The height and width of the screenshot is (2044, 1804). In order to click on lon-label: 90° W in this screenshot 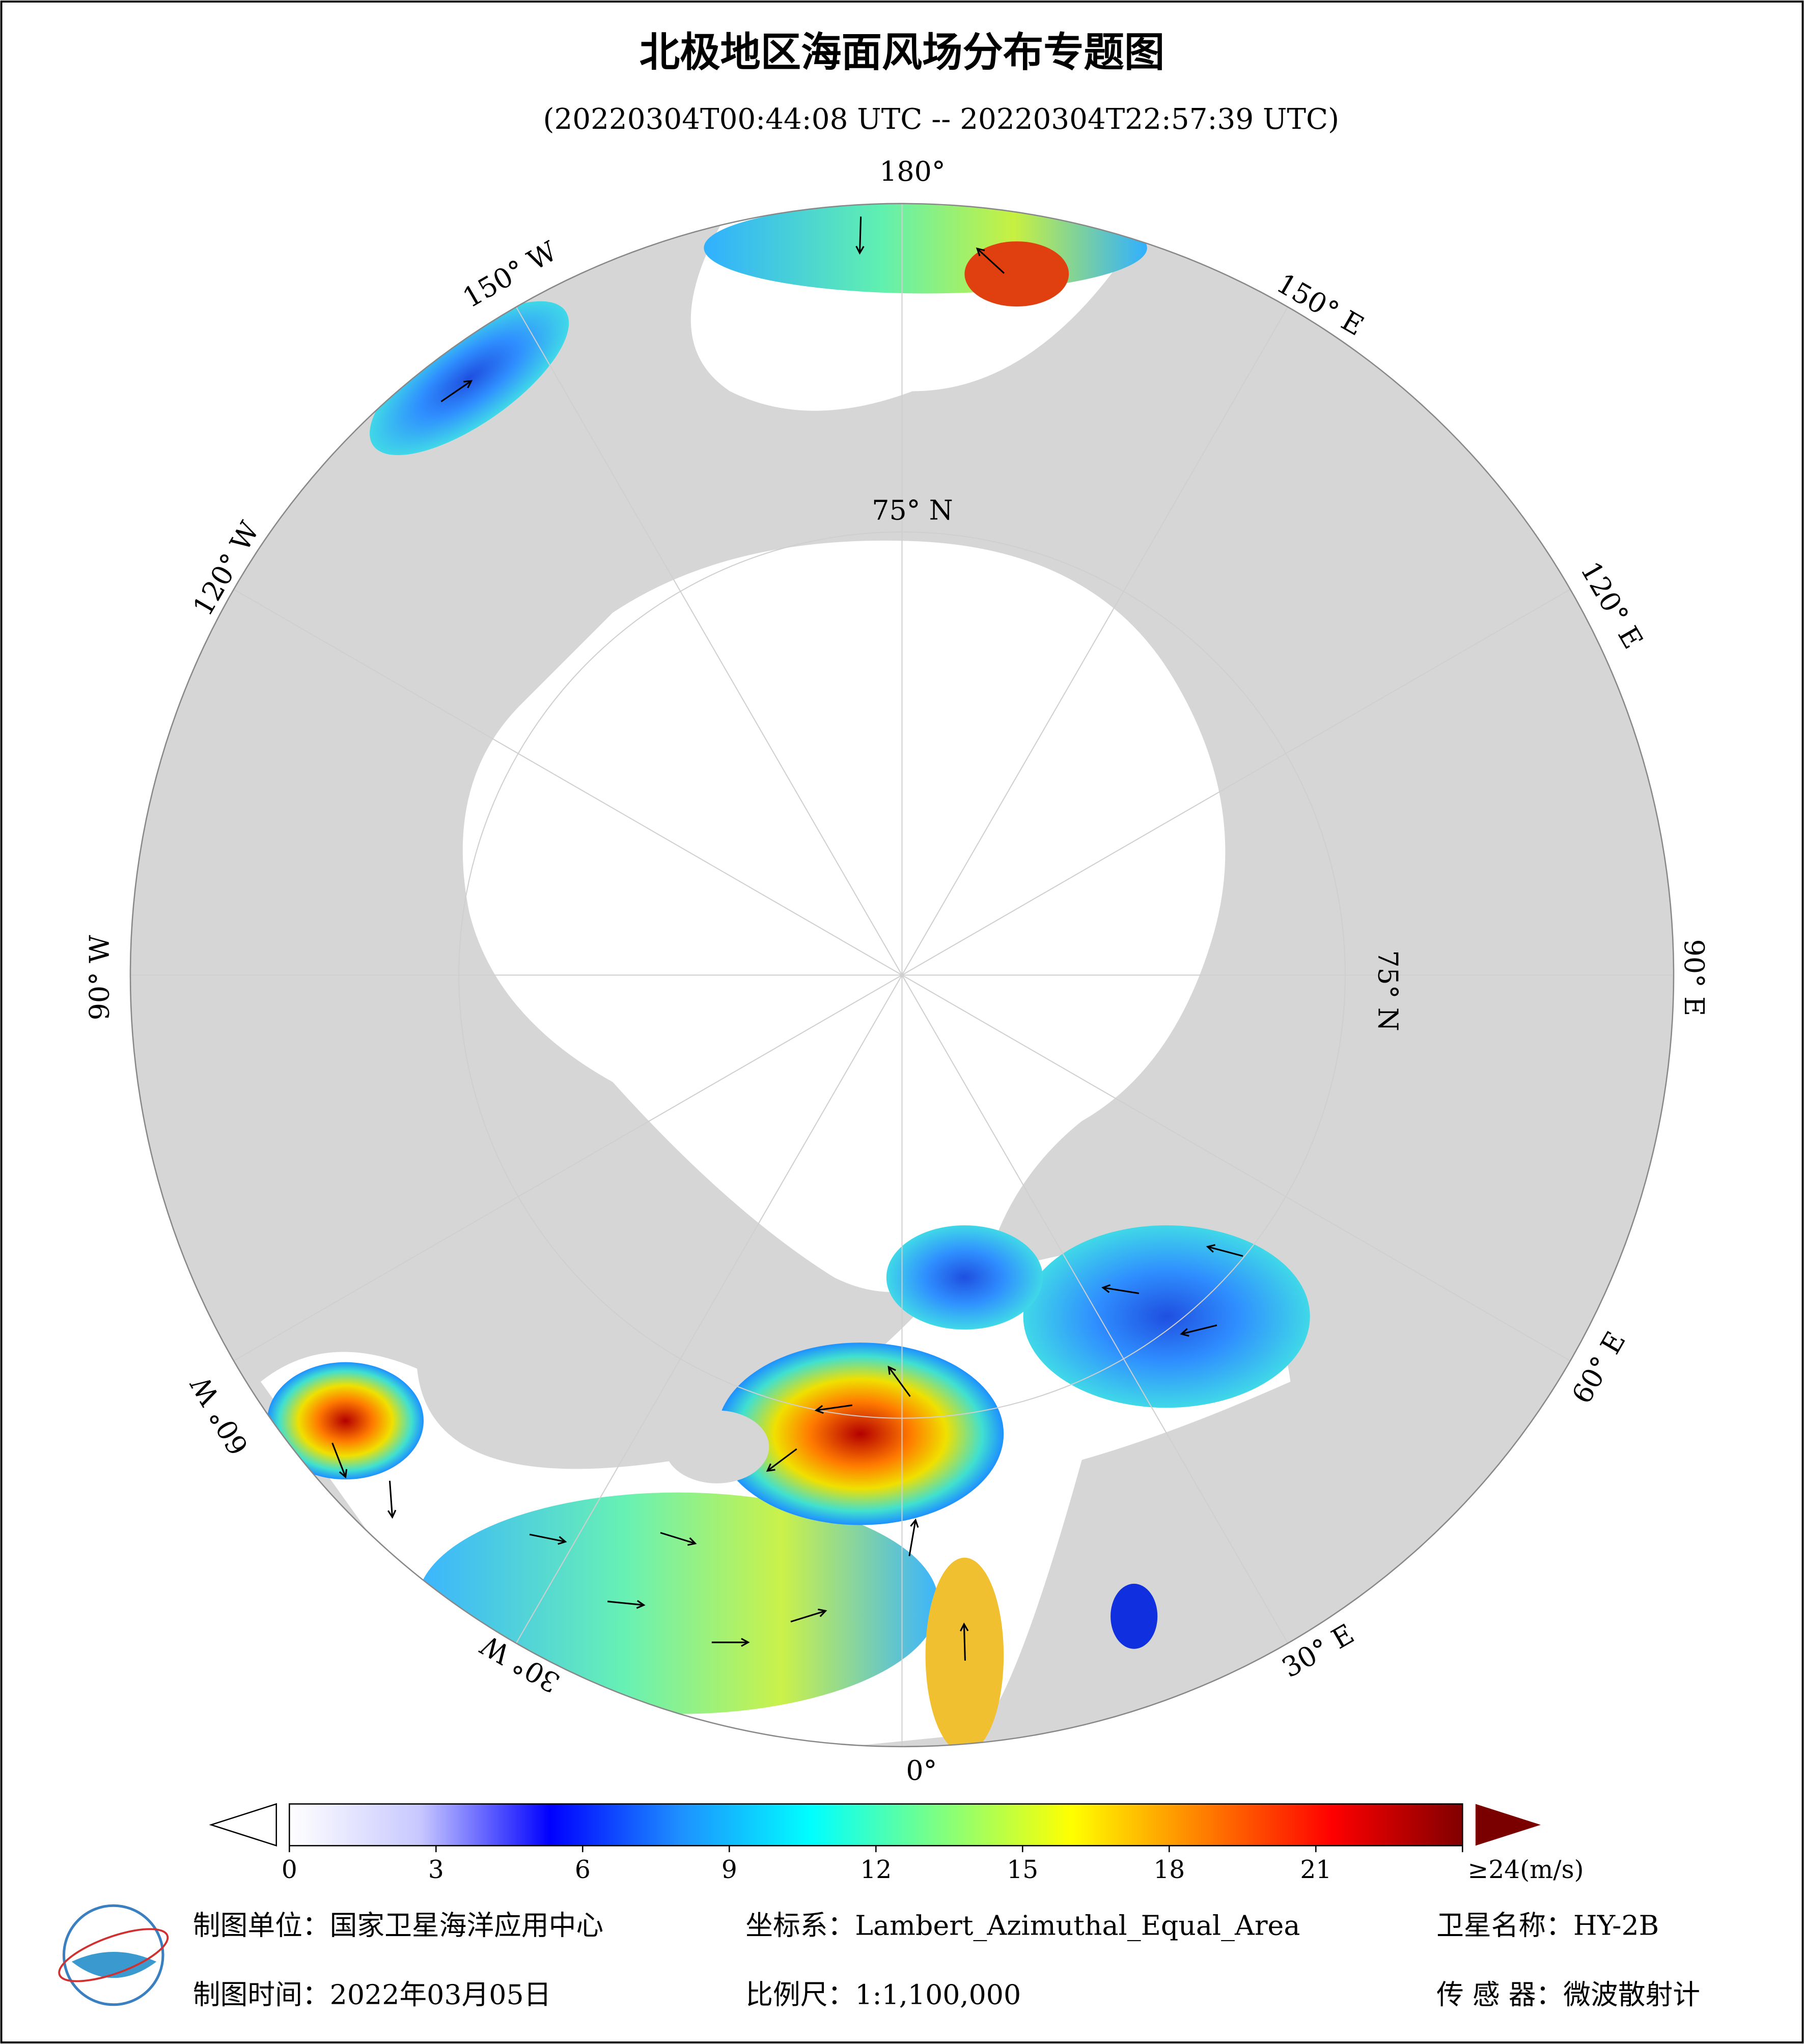, I will do `click(100, 977)`.